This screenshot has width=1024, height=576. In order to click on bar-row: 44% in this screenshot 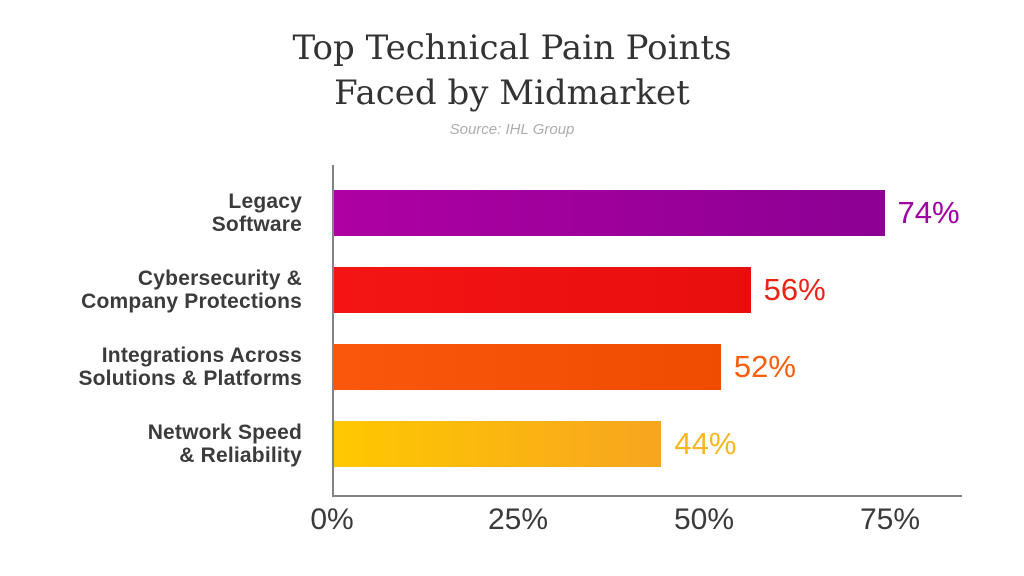, I will do `click(648, 444)`.